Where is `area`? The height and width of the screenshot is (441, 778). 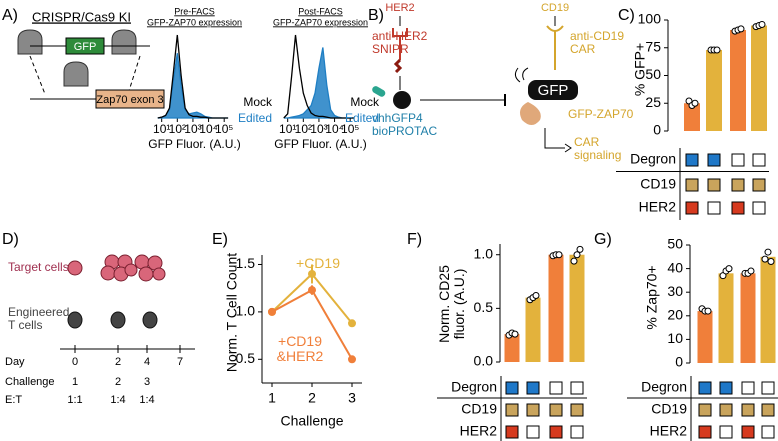
area is located at coordinates (193, 86).